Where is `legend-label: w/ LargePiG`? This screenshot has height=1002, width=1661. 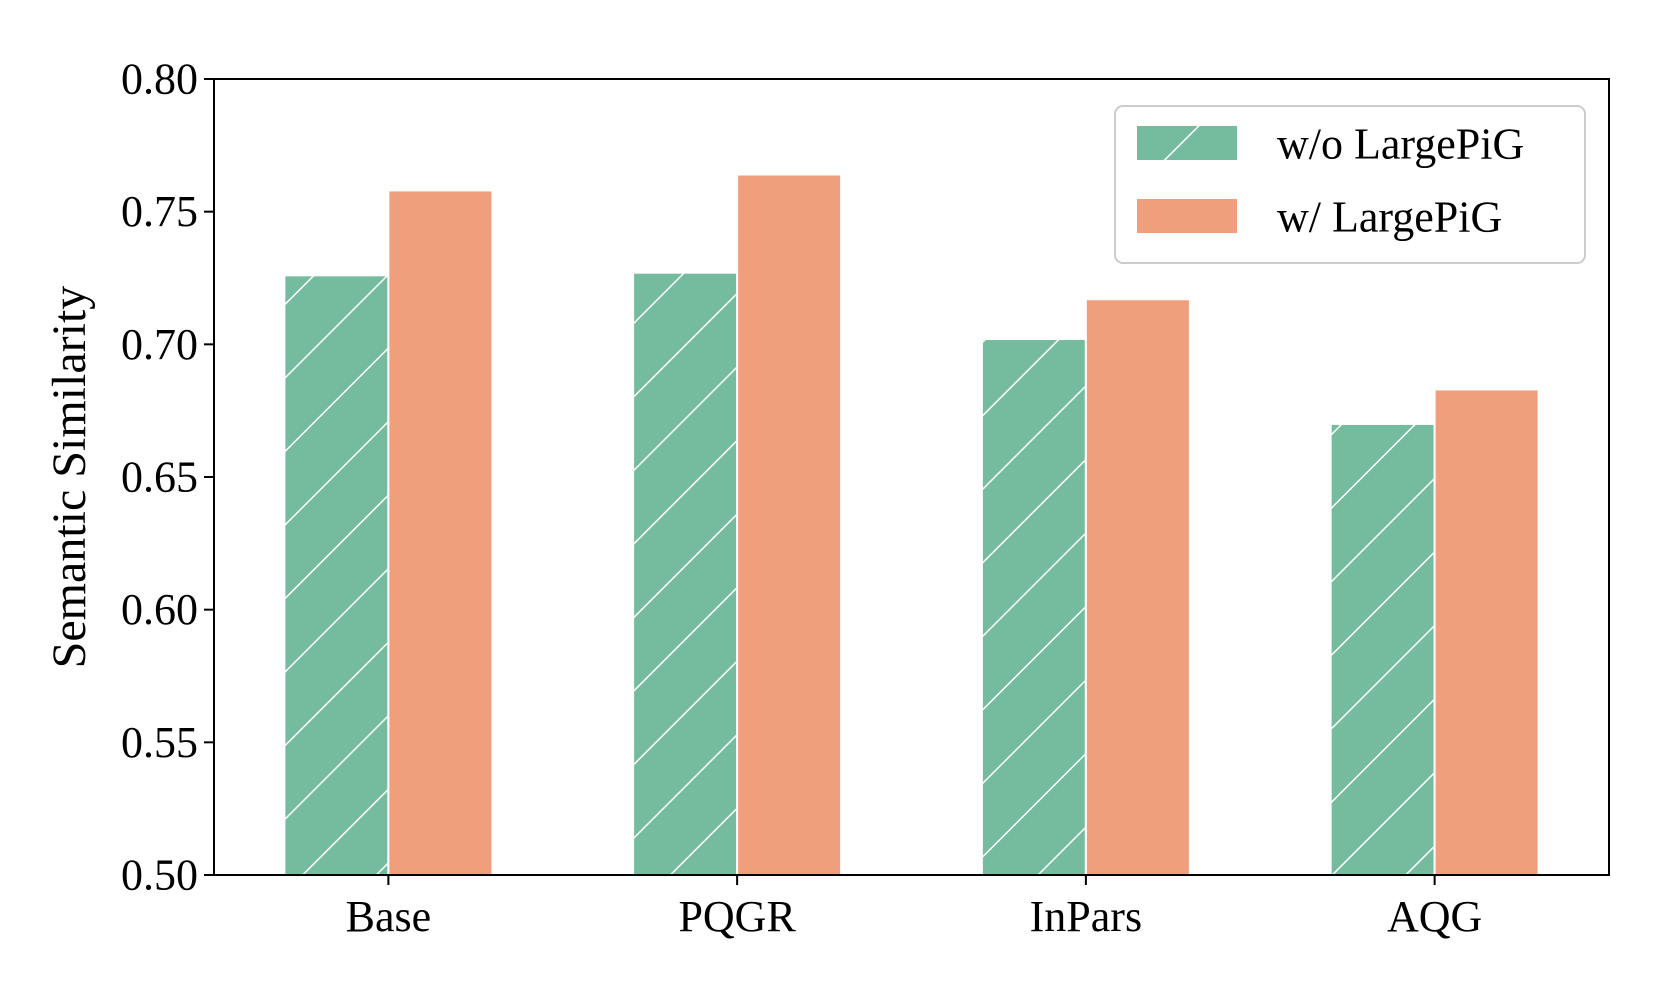 legend-label: w/ LargePiG is located at coordinates (1389, 217).